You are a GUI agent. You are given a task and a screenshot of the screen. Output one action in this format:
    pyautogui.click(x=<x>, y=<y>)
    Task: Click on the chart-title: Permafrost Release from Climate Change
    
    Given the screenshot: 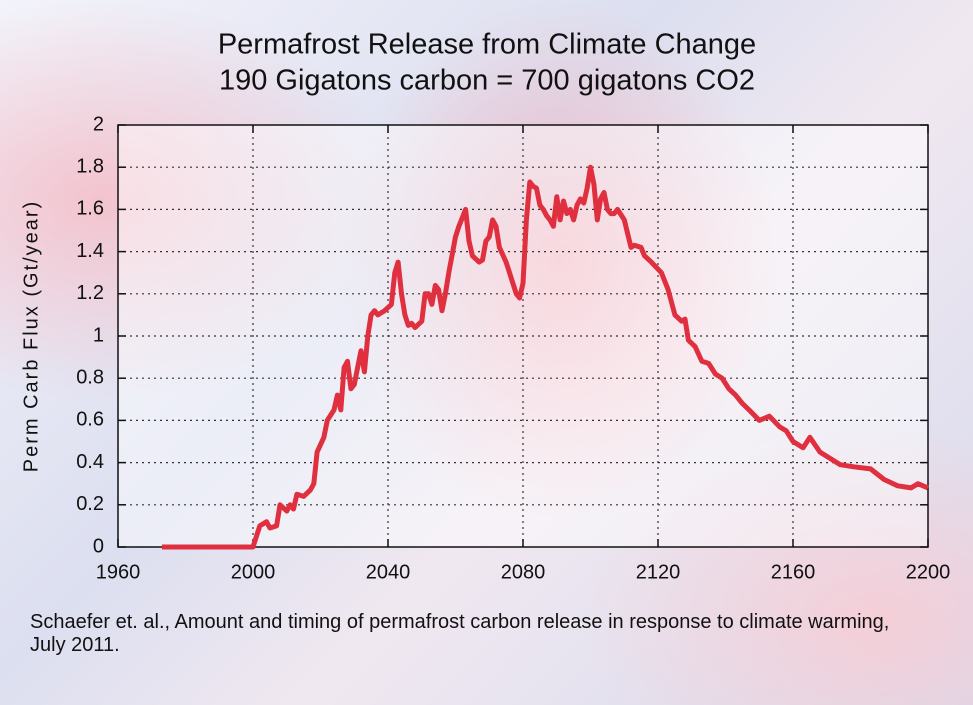 What is the action you would take?
    pyautogui.click(x=487, y=45)
    